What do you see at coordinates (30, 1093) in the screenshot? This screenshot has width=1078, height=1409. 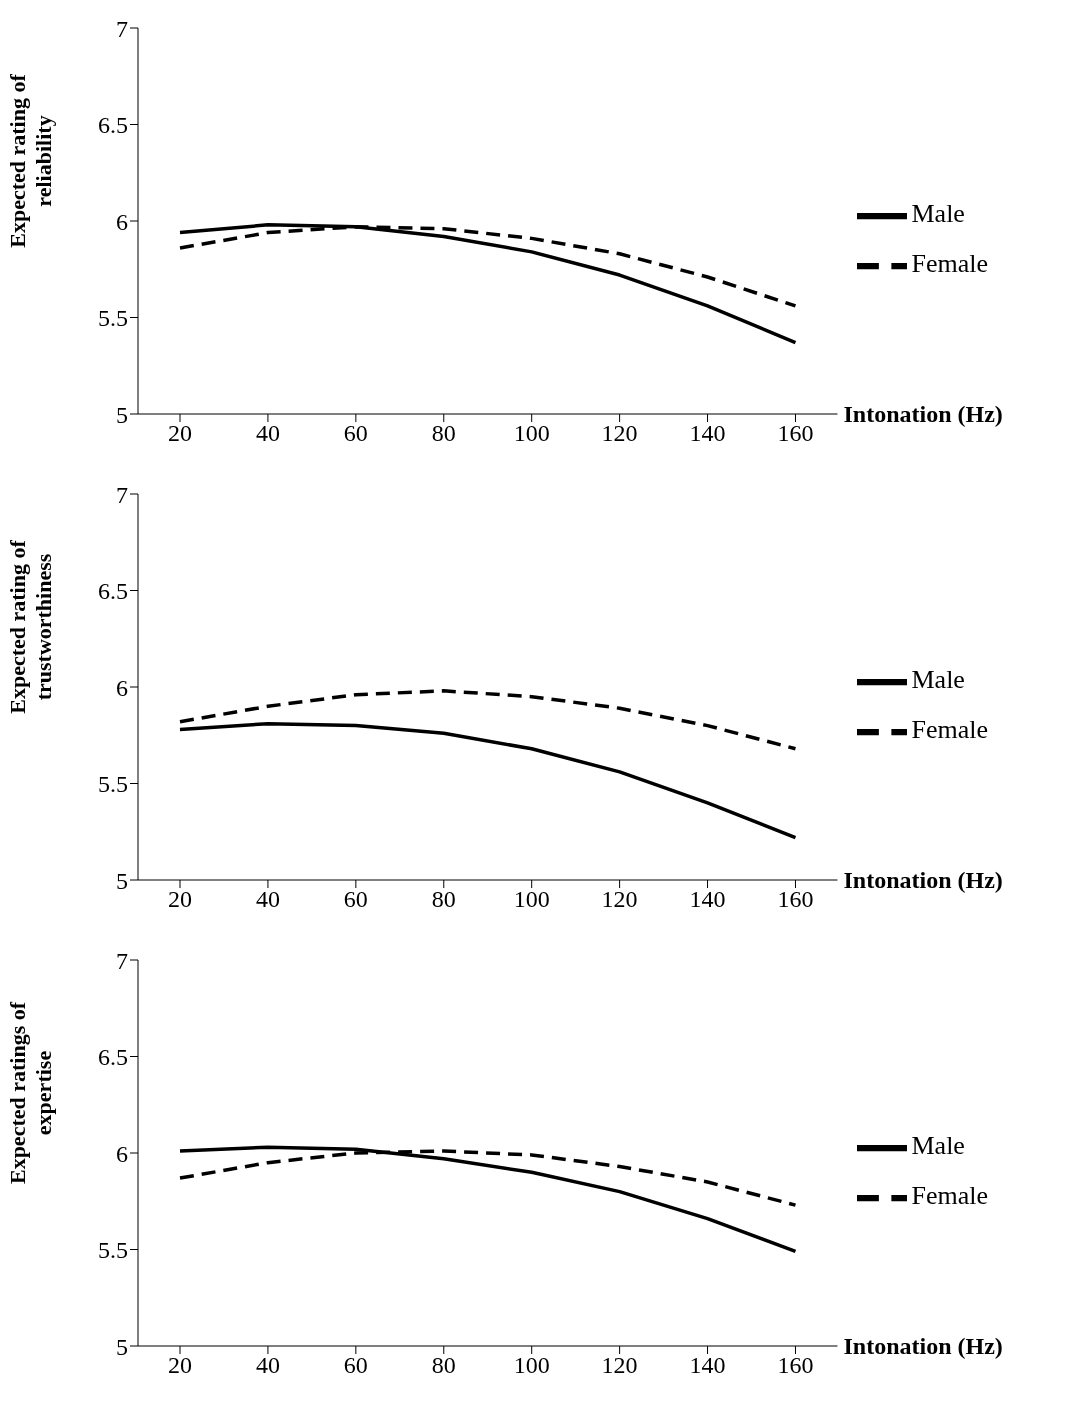 I see `y-axis-title: Expected ratings of expertise` at bounding box center [30, 1093].